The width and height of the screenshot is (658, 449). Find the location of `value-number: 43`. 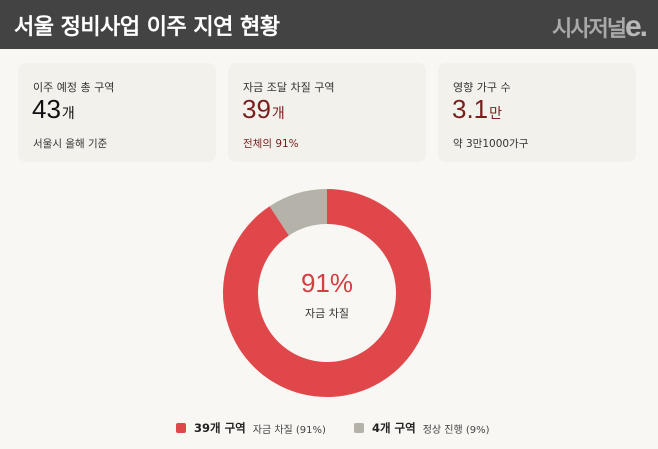

value-number: 43 is located at coordinates (46, 109).